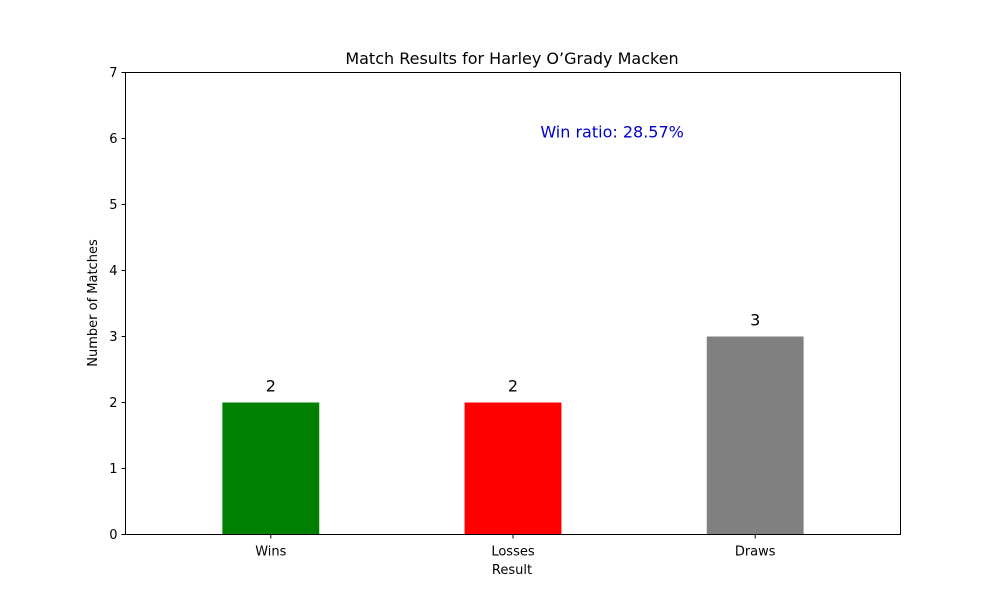 This screenshot has height=600, width=1000. Describe the element at coordinates (513, 468) in the screenshot. I see `bar-losses` at that location.